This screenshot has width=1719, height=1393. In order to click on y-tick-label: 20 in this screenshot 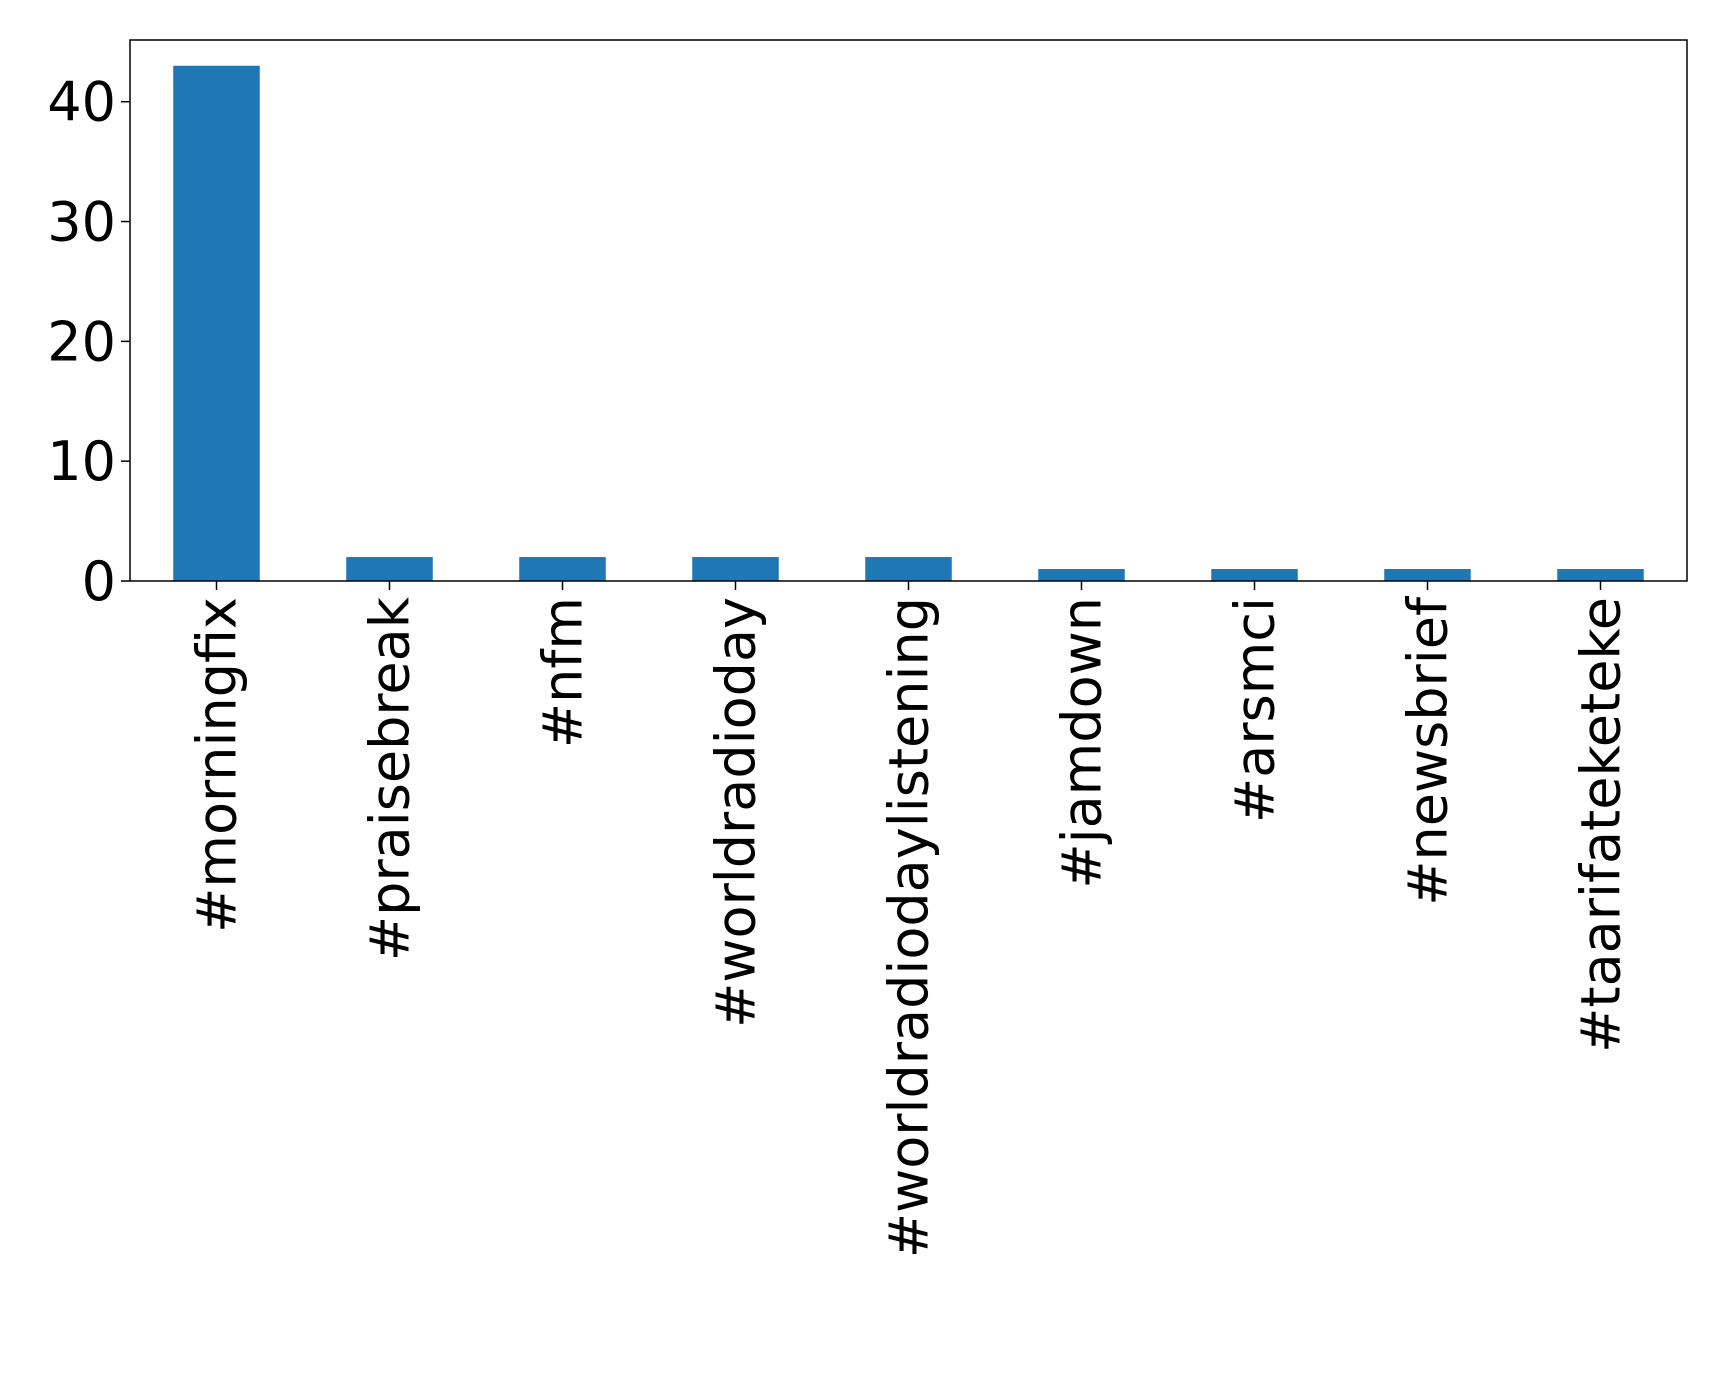, I will do `click(81, 341)`.